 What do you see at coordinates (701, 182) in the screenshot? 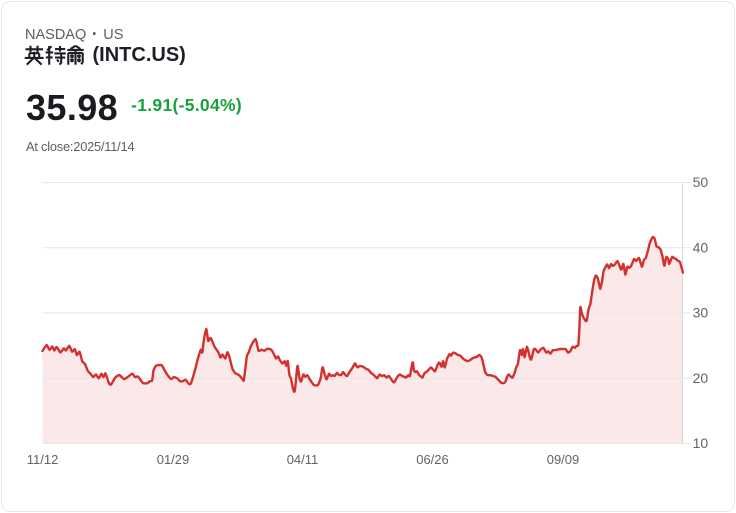
I see `svg-text: 50` at bounding box center [701, 182].